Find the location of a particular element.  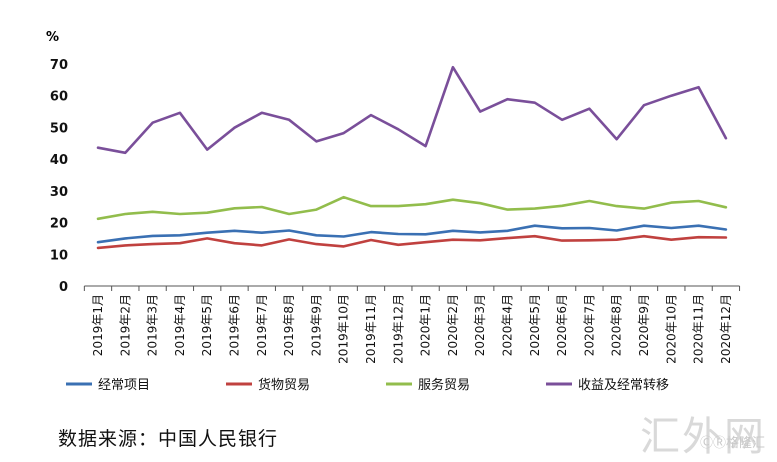

watermark-logo: 汇外网 is located at coordinates (703, 437).